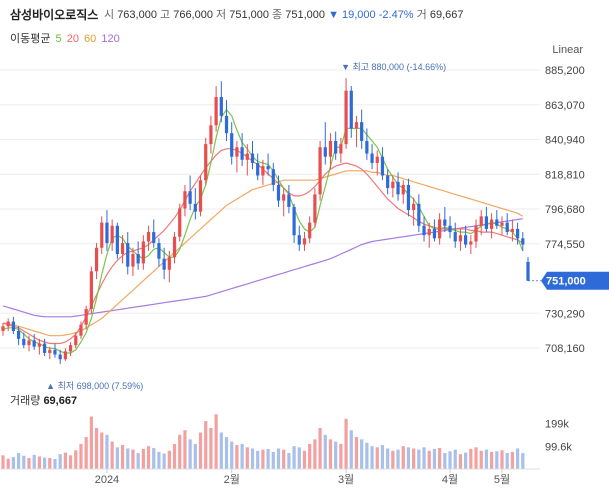  I want to click on price-axis-tick: 730,290, so click(565, 314).